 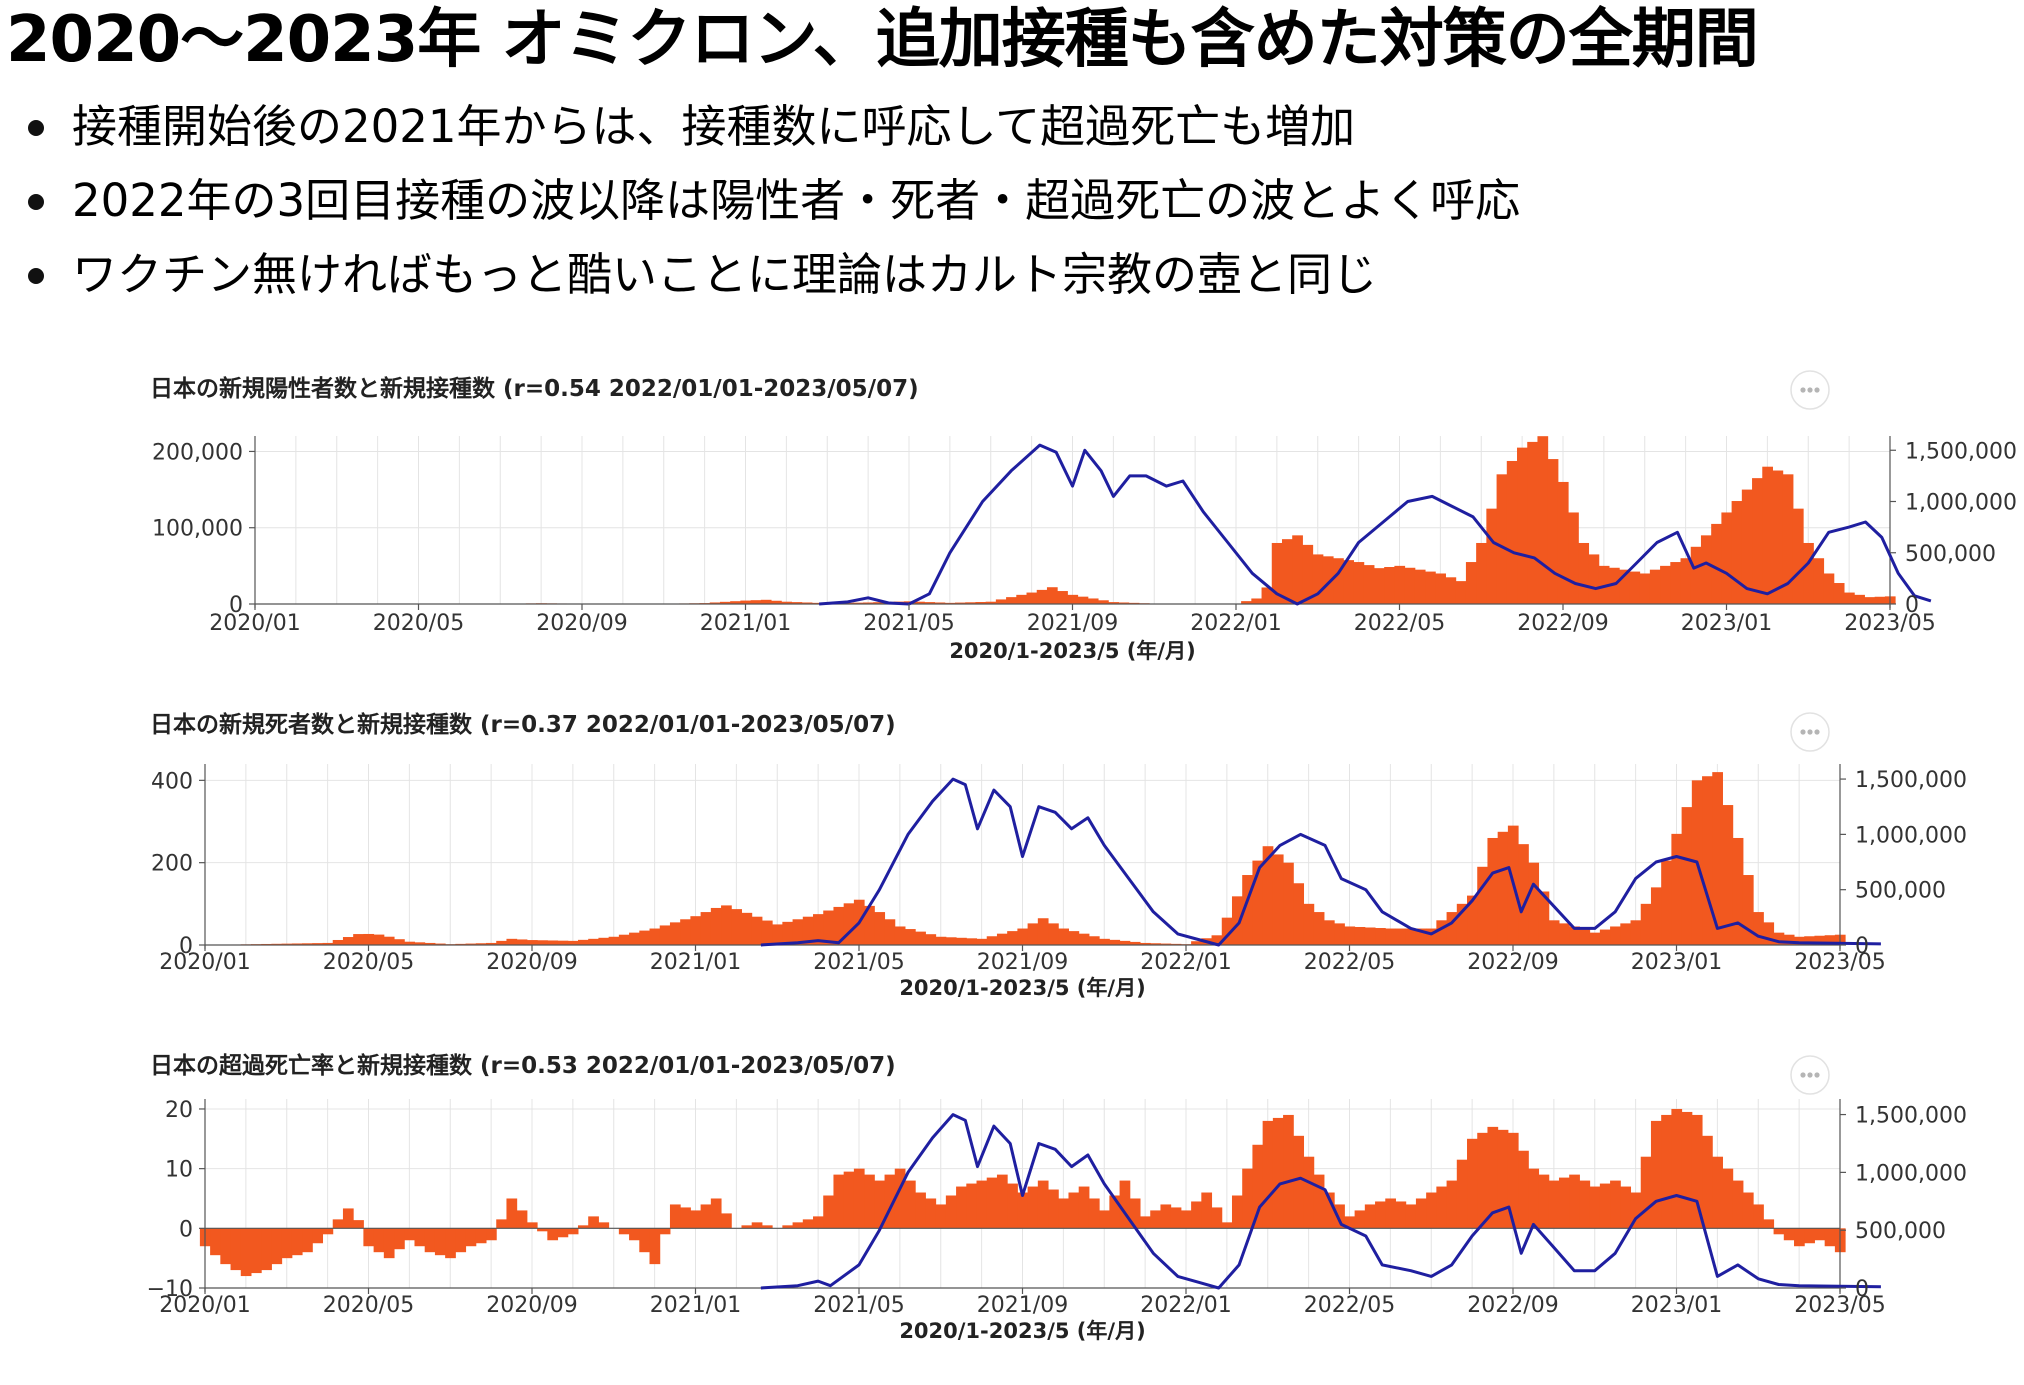 What do you see at coordinates (1961, 503) in the screenshot?
I see `y-tick-label-right: 1,000,000` at bounding box center [1961, 503].